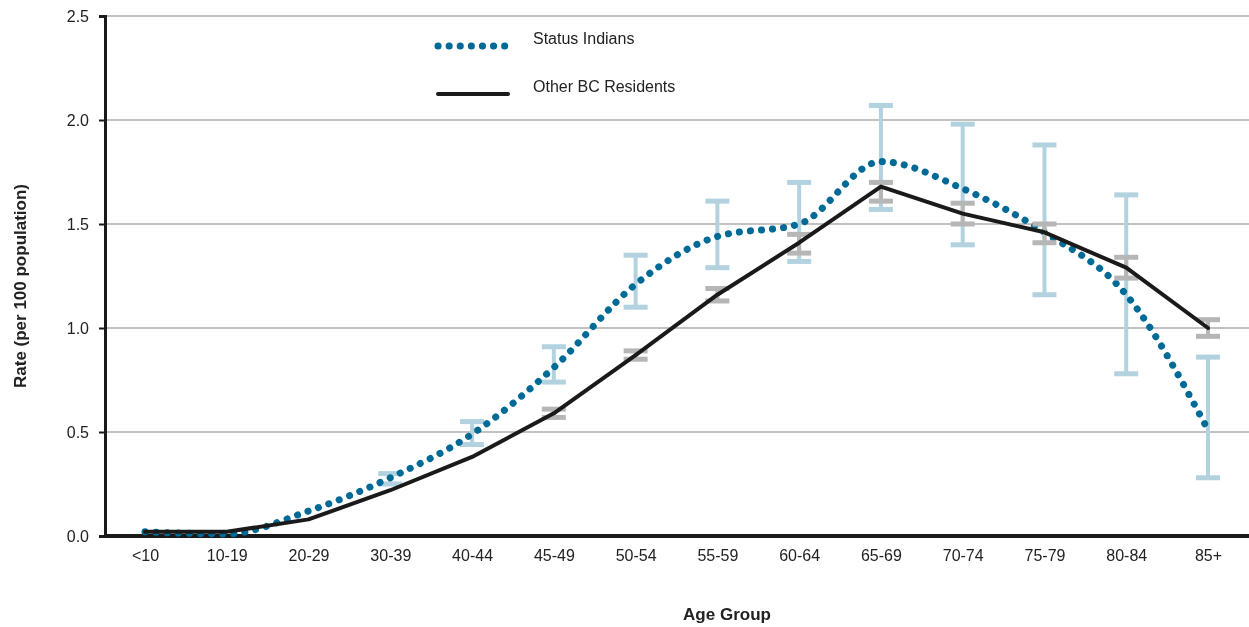  I want to click on x-tick-label: 80-84, so click(1127, 556).